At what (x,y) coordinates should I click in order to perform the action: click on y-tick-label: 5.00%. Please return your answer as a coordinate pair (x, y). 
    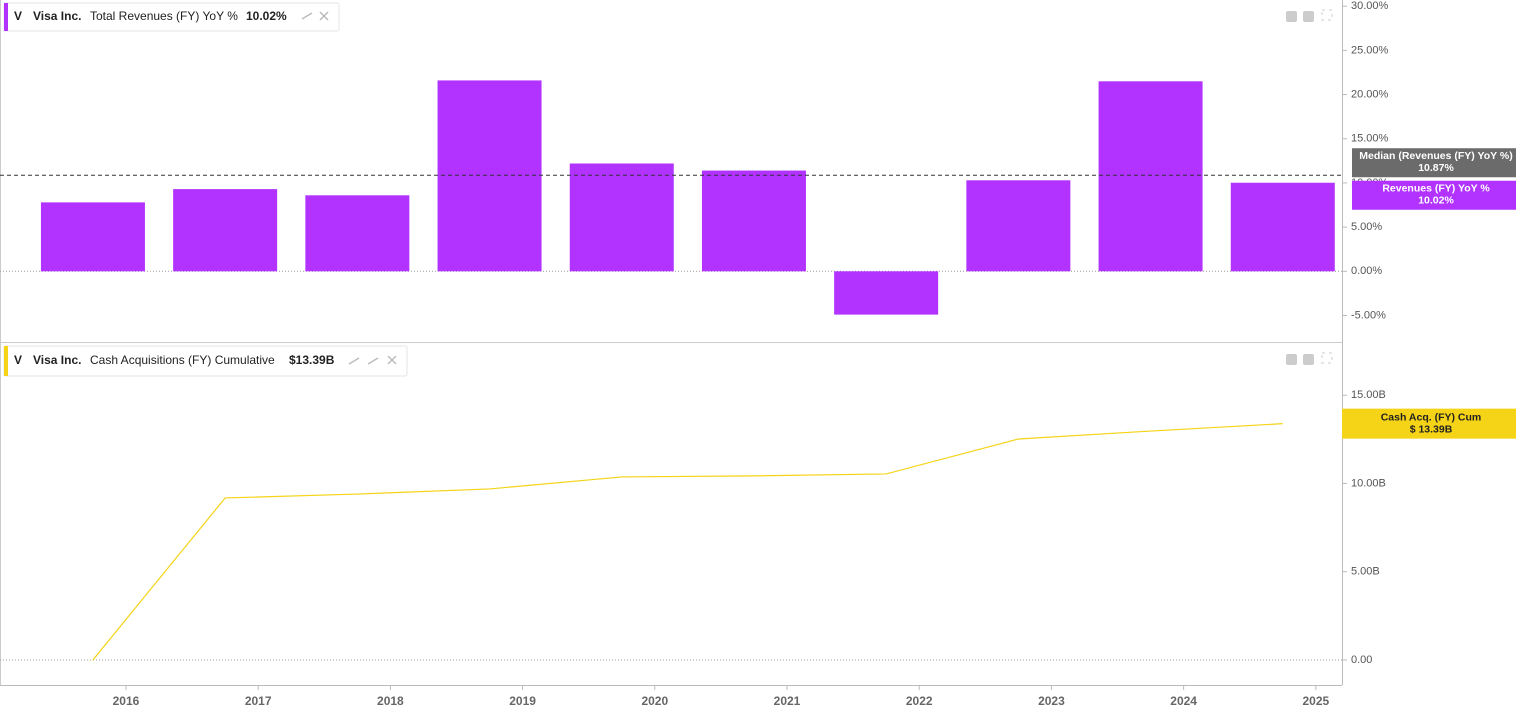
    Looking at the image, I should click on (1366, 227).